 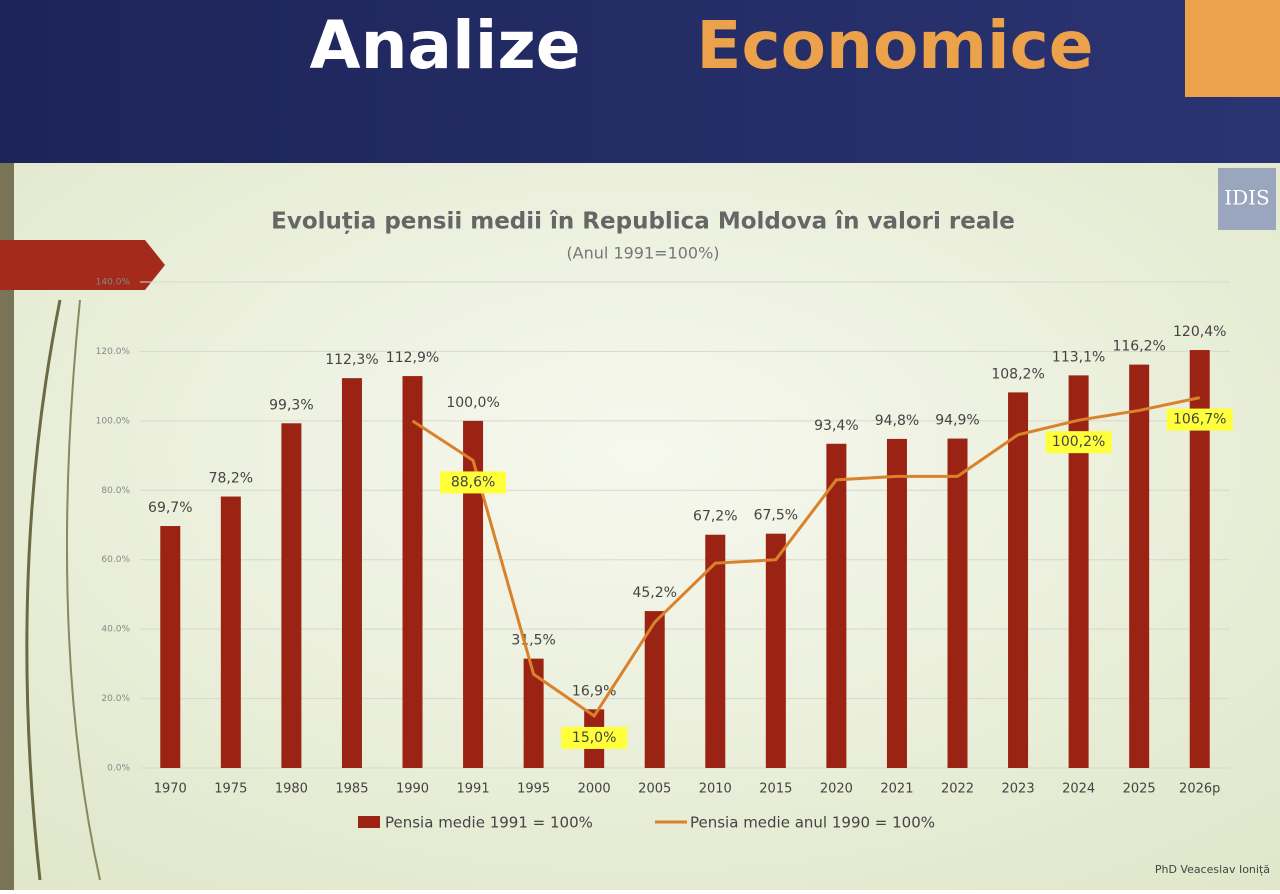 I want to click on legend-swatch, so click(x=369, y=822).